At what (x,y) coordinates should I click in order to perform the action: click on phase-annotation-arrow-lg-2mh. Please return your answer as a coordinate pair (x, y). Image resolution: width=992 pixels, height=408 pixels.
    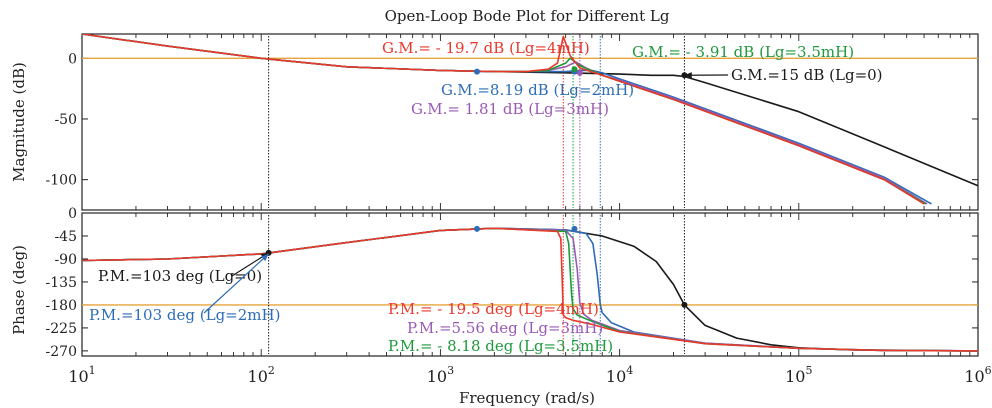
    Looking at the image, I should click on (236, 283).